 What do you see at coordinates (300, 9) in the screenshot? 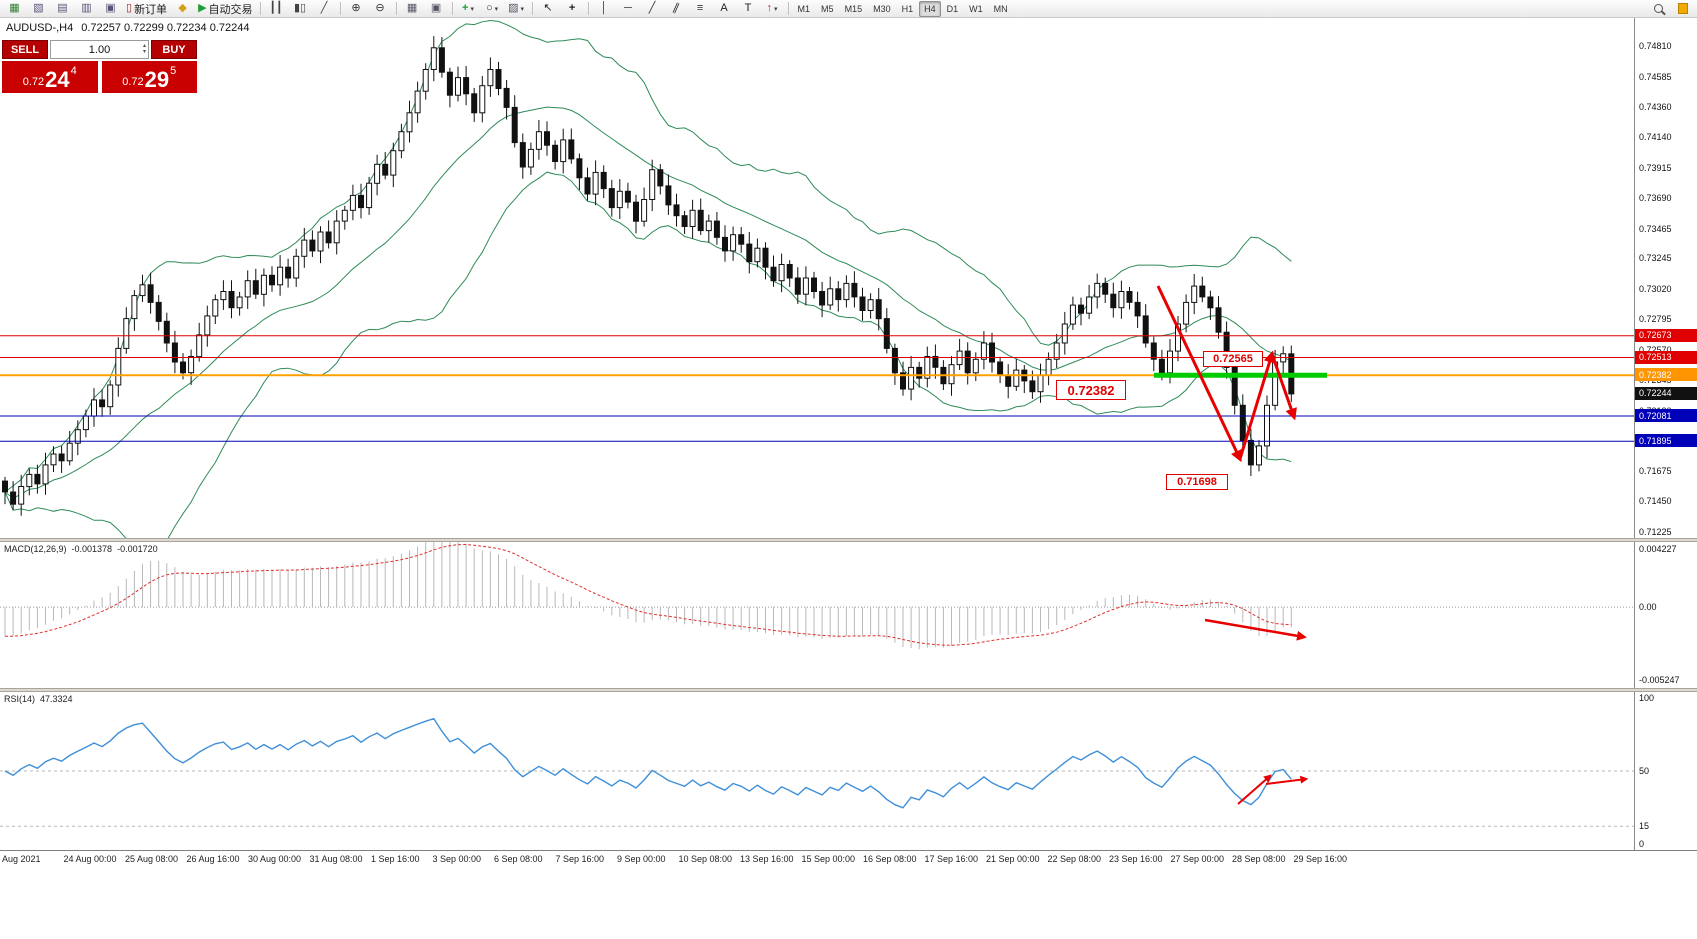
I see `candlestick-chart-button: ▮▯` at bounding box center [300, 9].